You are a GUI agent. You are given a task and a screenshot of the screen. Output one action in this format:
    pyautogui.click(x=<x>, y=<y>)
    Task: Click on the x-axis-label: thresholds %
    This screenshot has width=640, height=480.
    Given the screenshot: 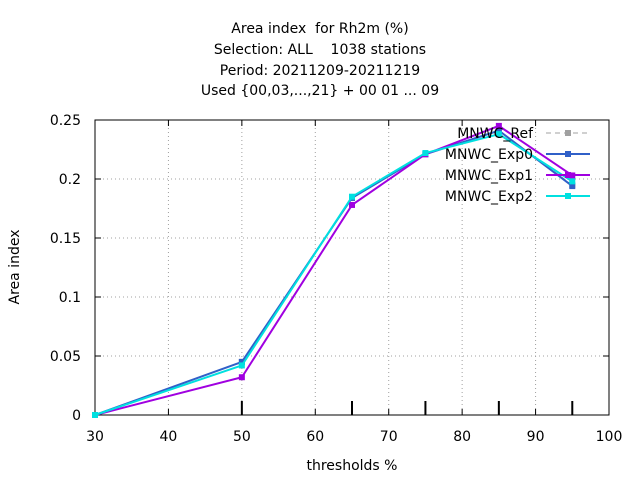 What is the action you would take?
    pyautogui.click(x=352, y=466)
    